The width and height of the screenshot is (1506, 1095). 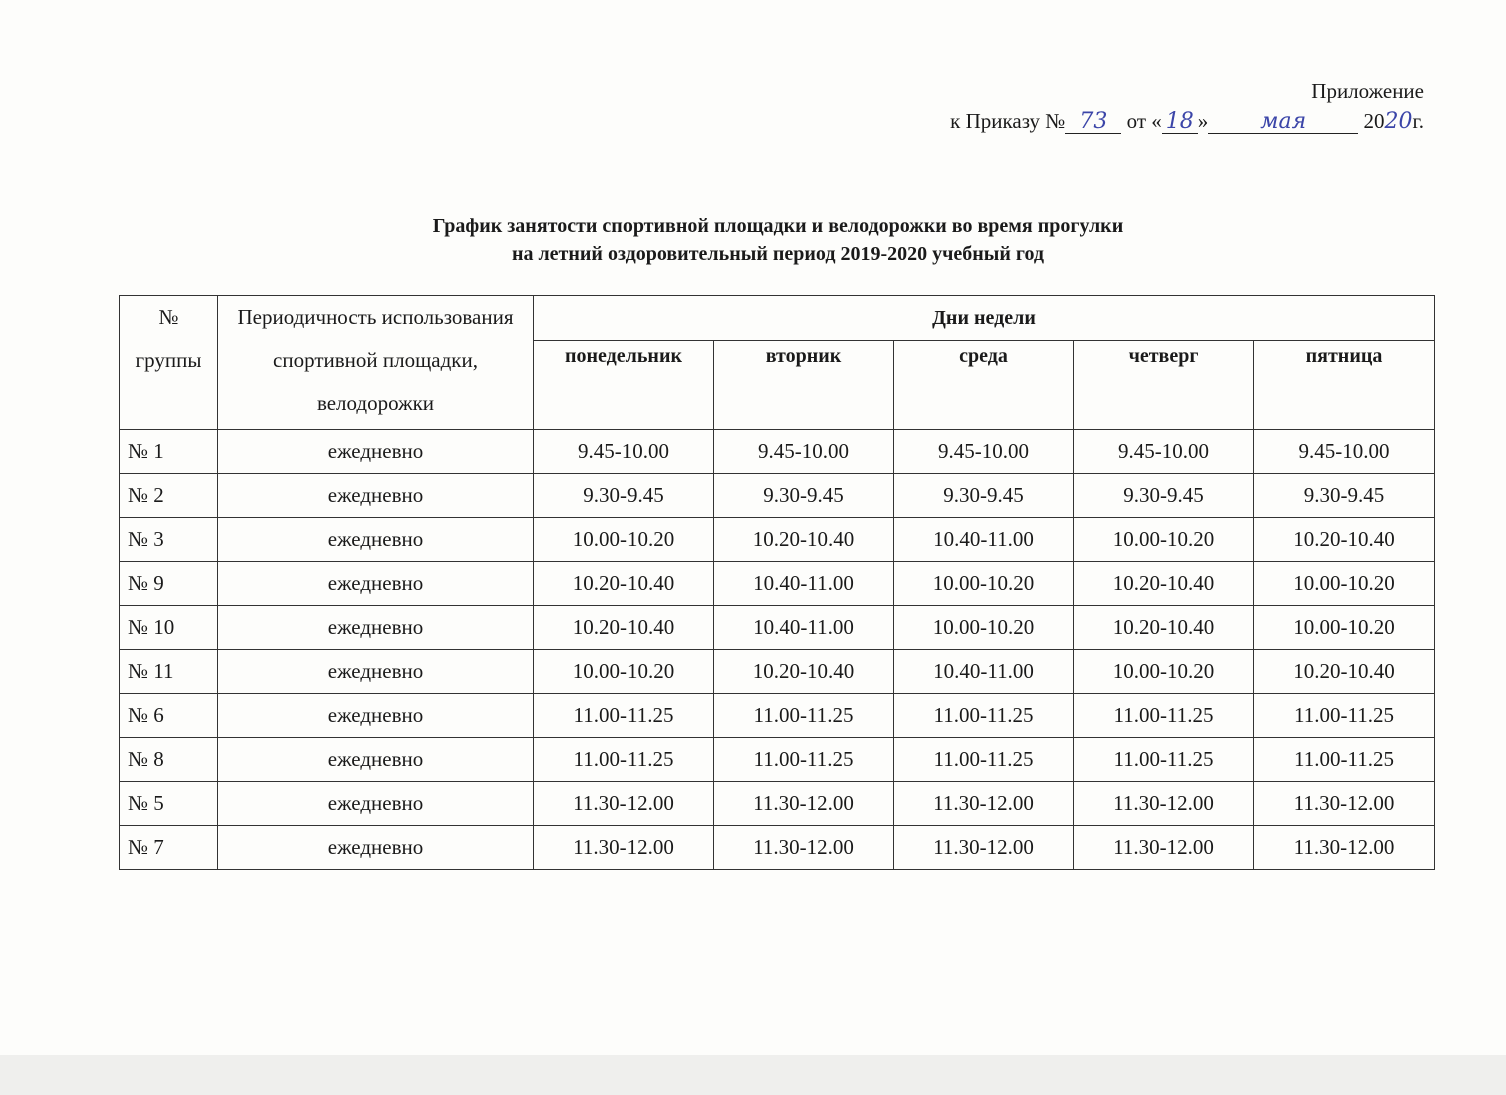 I want to click on order-day: 18, so click(x=1179, y=122).